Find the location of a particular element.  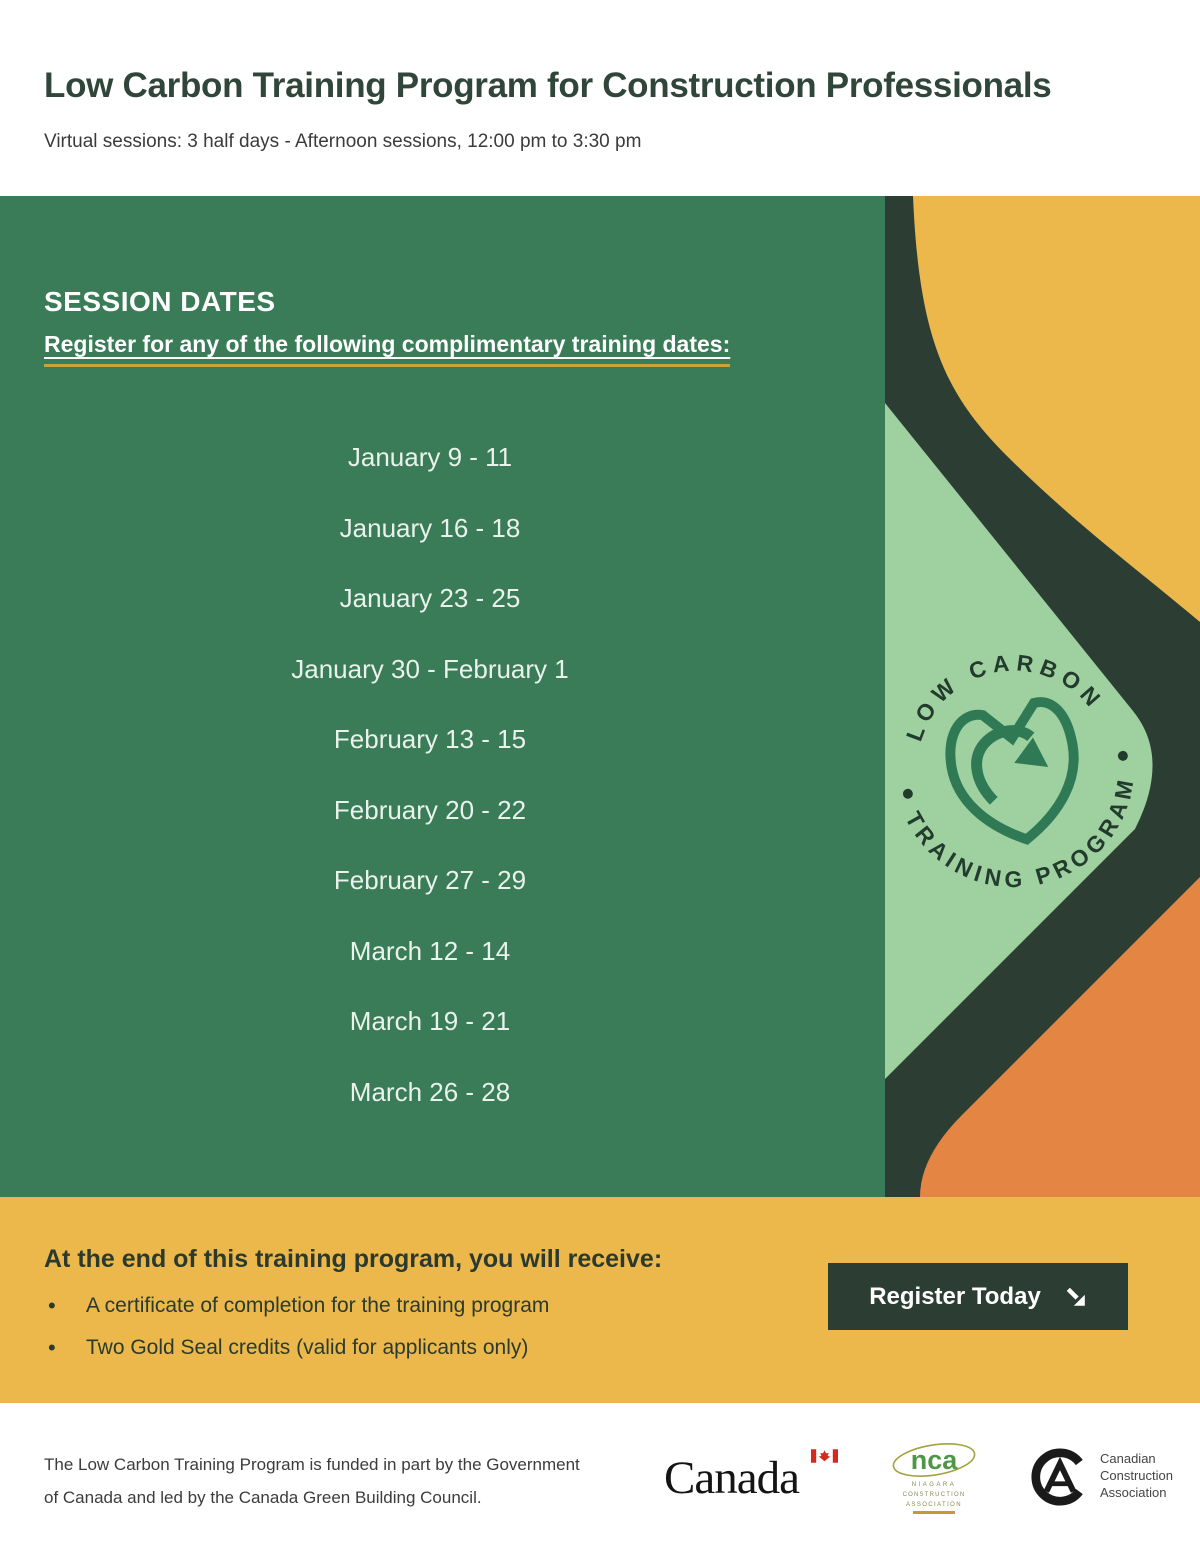

session-date: January 16 - 18 is located at coordinates (430, 527).